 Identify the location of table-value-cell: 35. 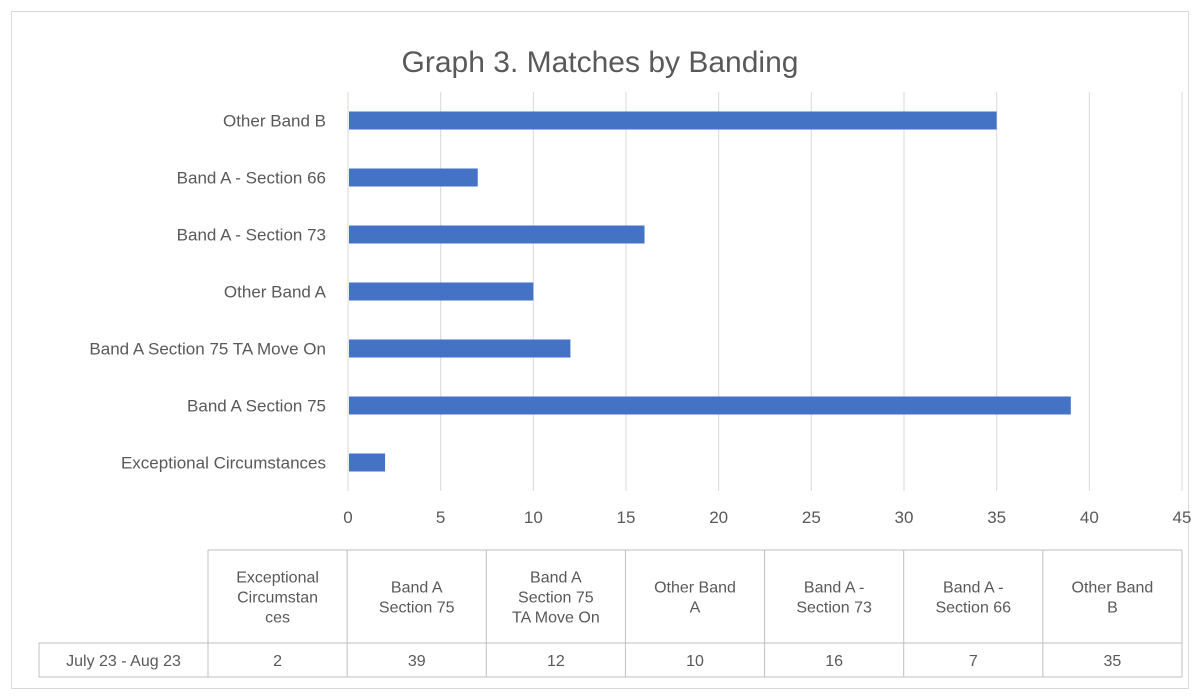
(1113, 661).